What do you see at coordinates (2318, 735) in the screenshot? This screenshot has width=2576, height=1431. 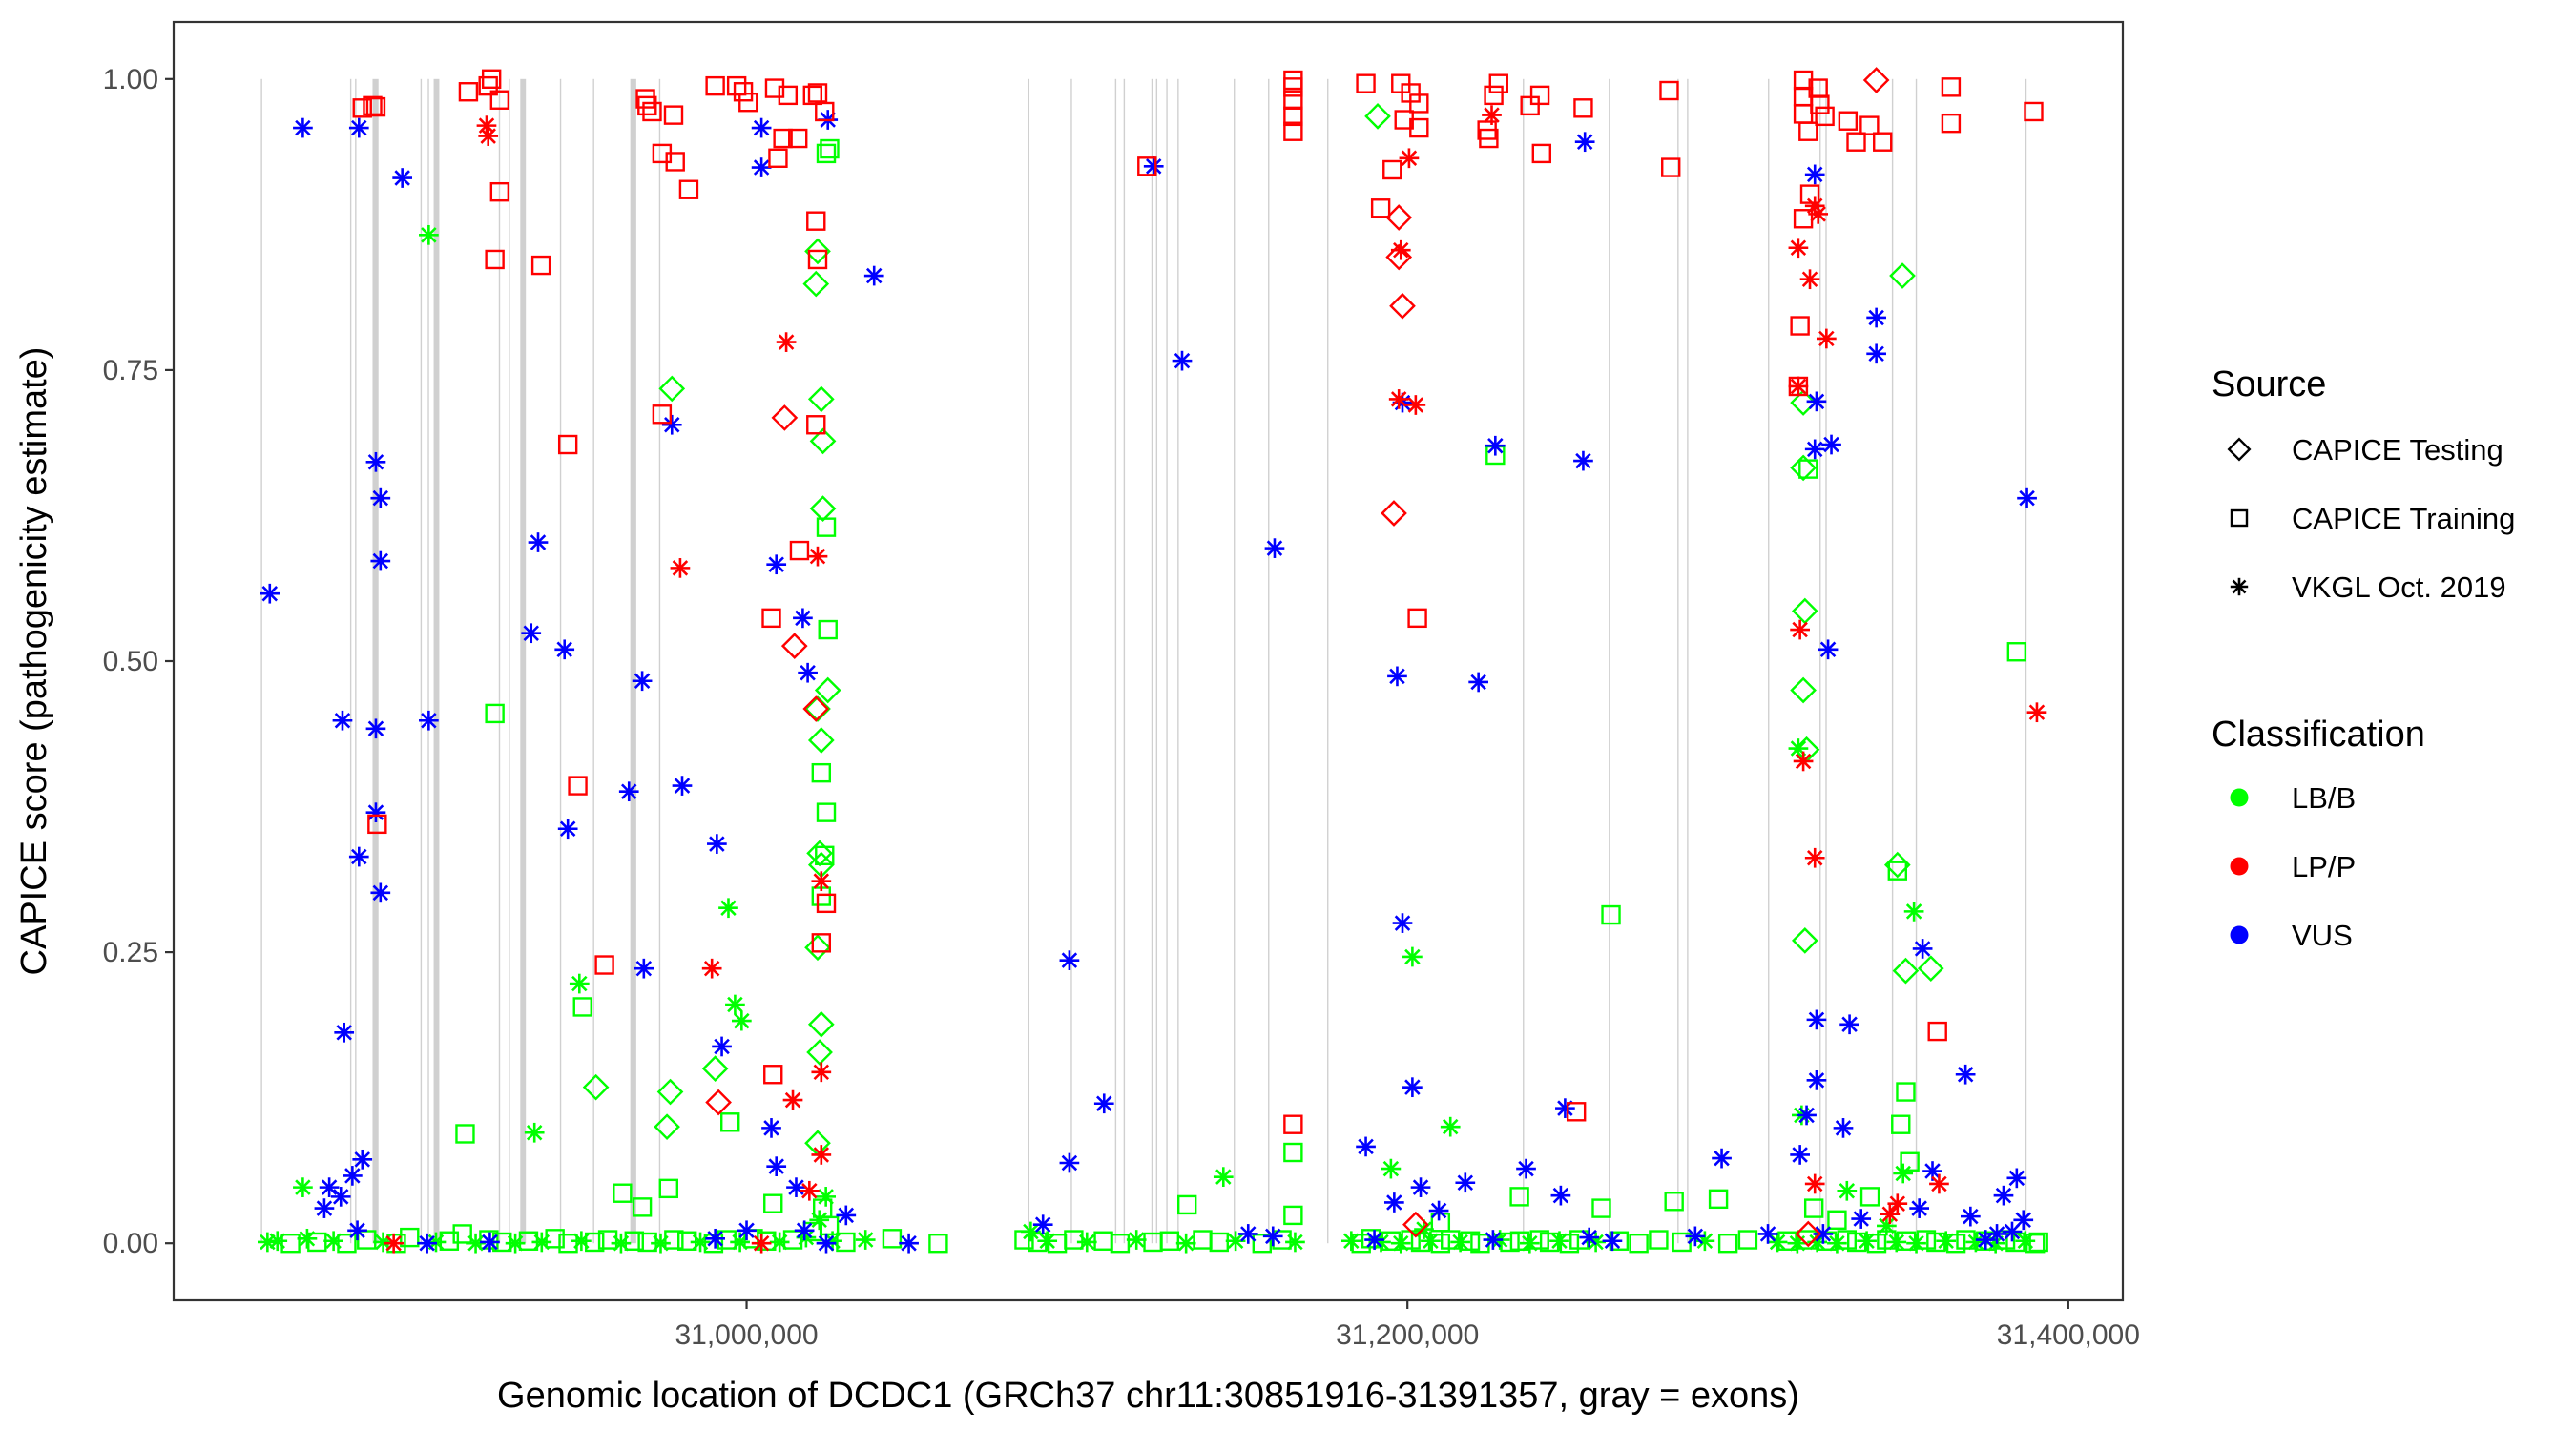 I see `legend-classification-title: Classification` at bounding box center [2318, 735].